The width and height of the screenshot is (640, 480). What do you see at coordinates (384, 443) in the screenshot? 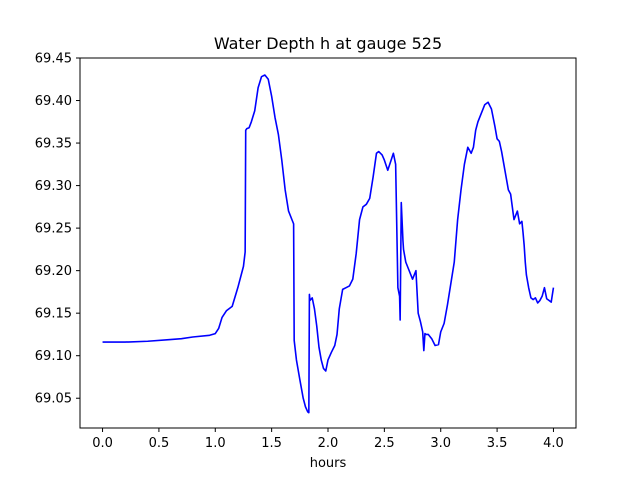
I see `x-tick-label: 2.5` at bounding box center [384, 443].